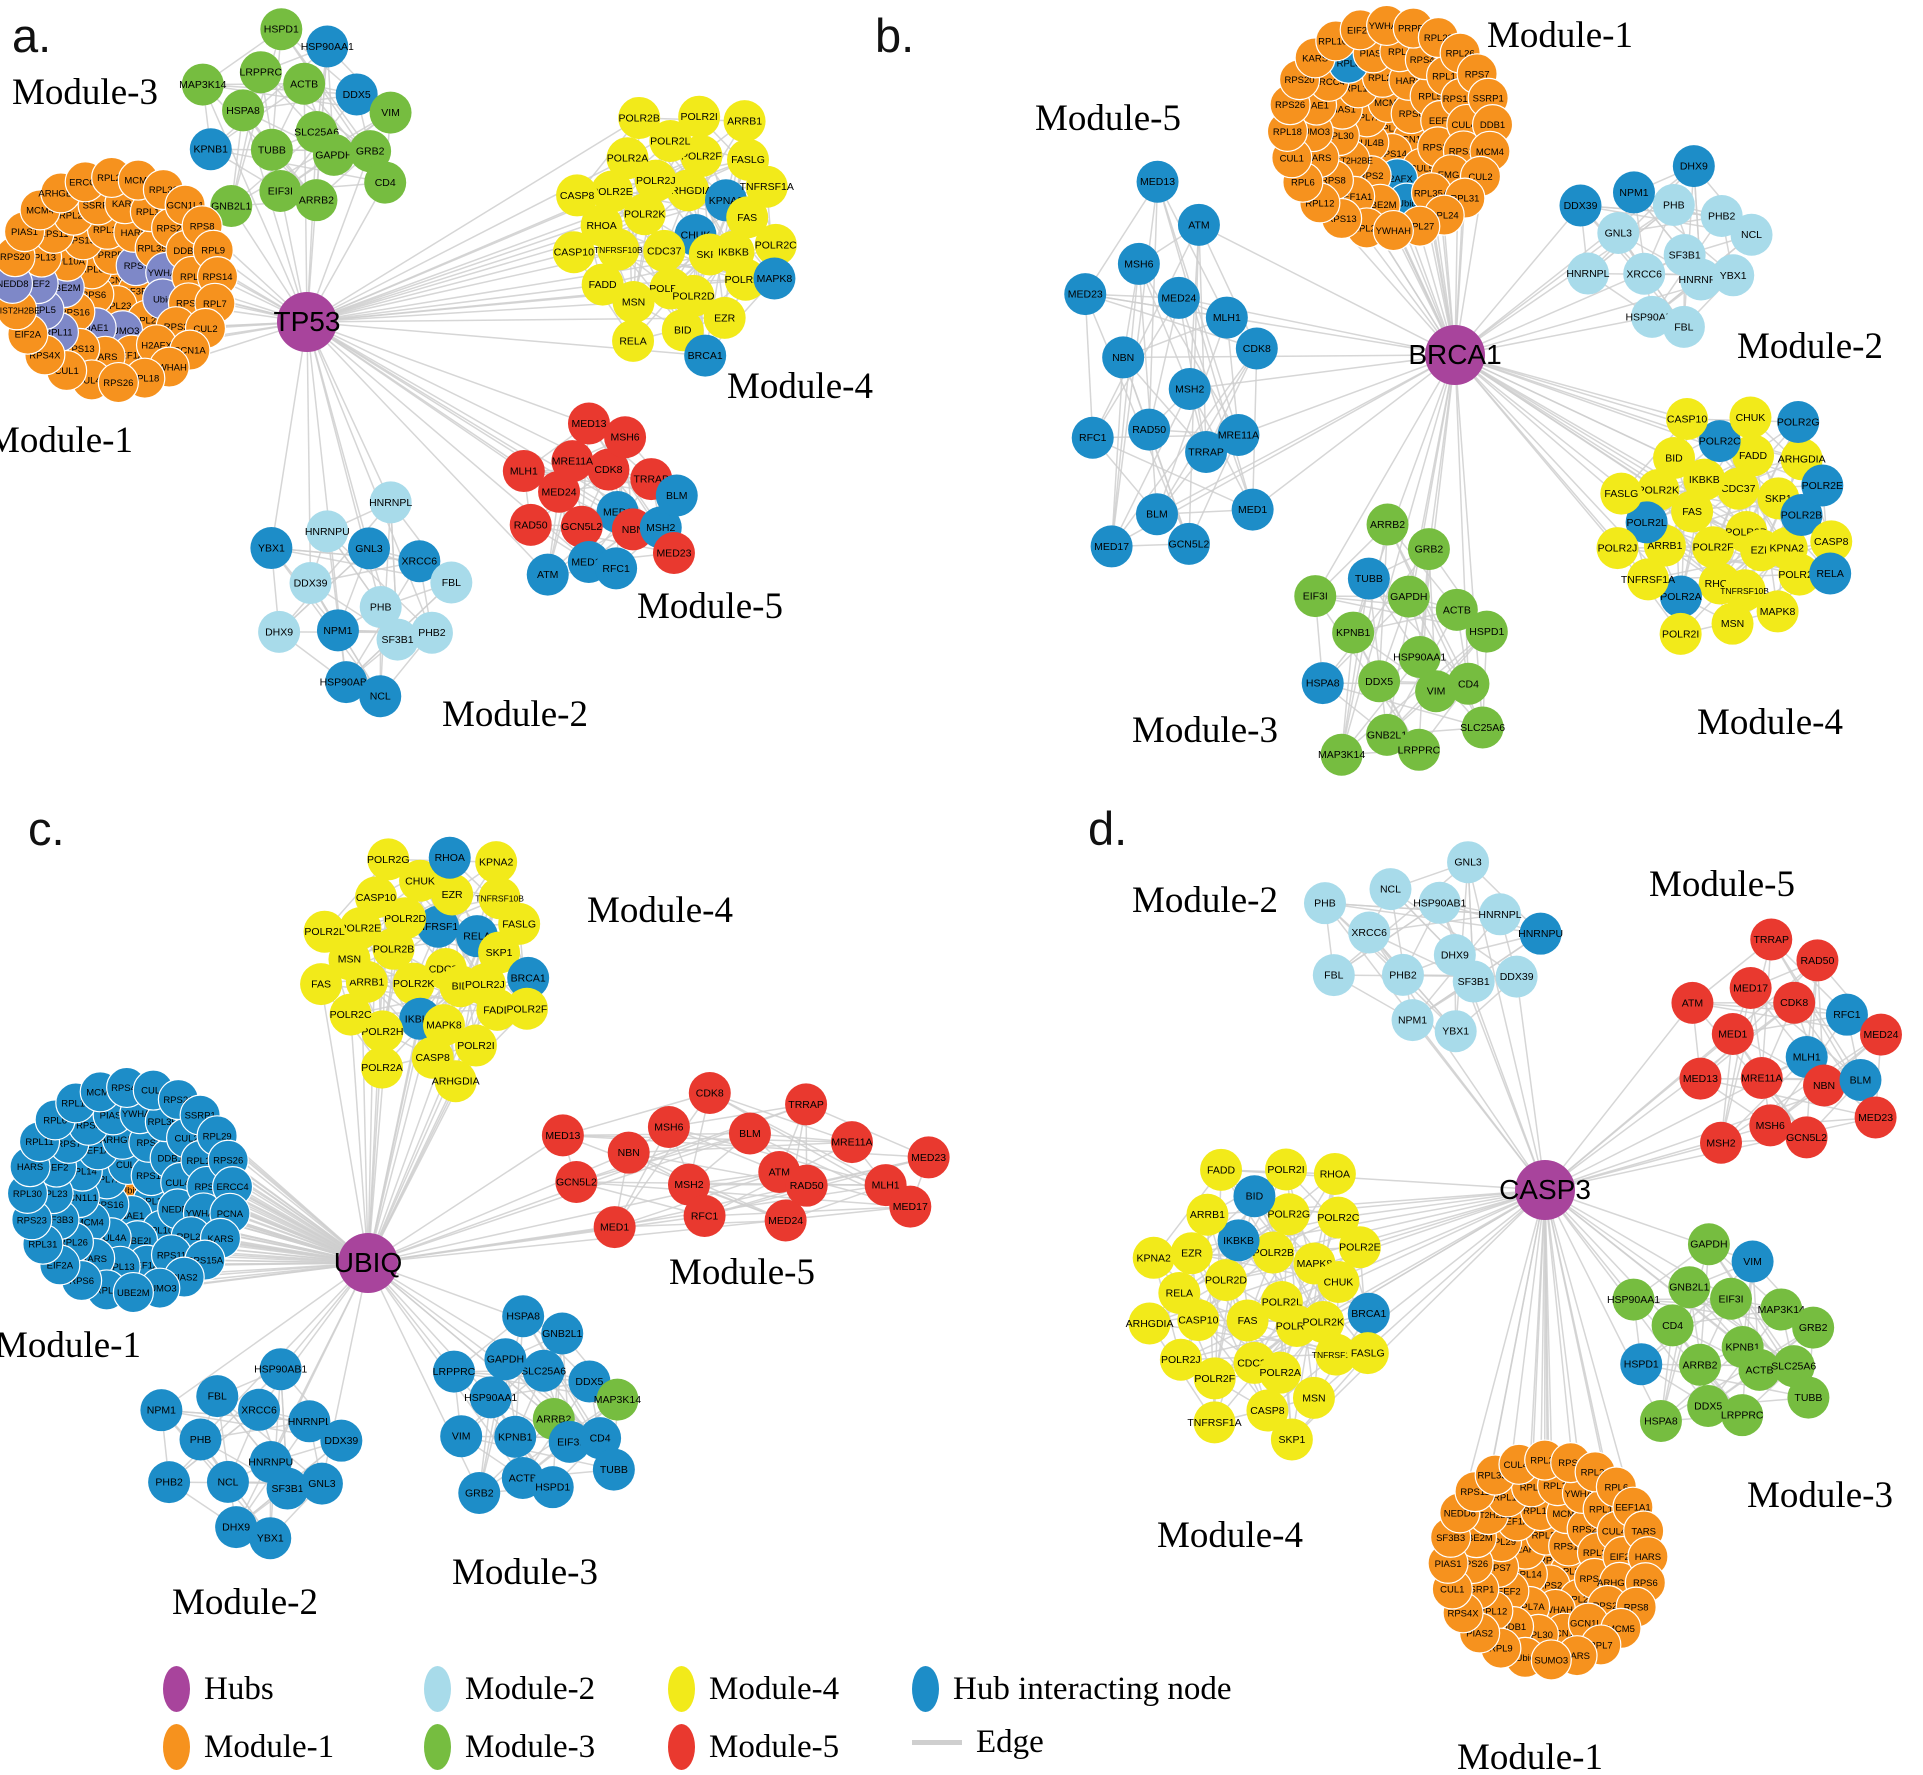  What do you see at coordinates (633, 340) in the screenshot?
I see `node-RELA` at bounding box center [633, 340].